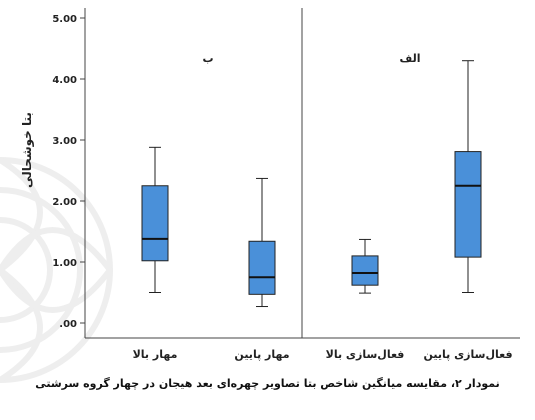 This screenshot has width=535, height=420. Describe the element at coordinates (409, 58) in the screenshot. I see `panel-label: الف` at that location.